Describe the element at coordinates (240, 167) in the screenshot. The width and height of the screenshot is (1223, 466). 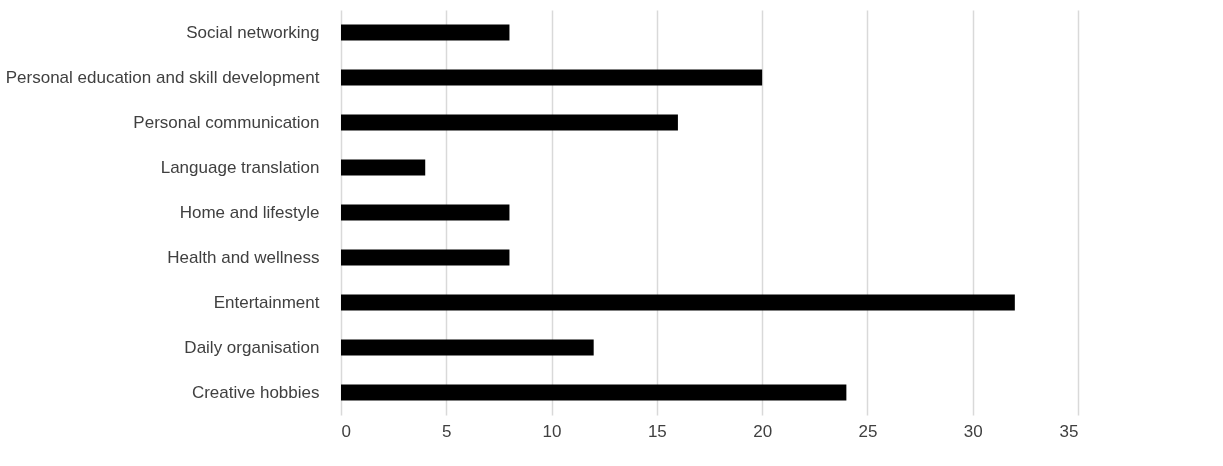
I see `y-tick-label: Language translation` at that location.